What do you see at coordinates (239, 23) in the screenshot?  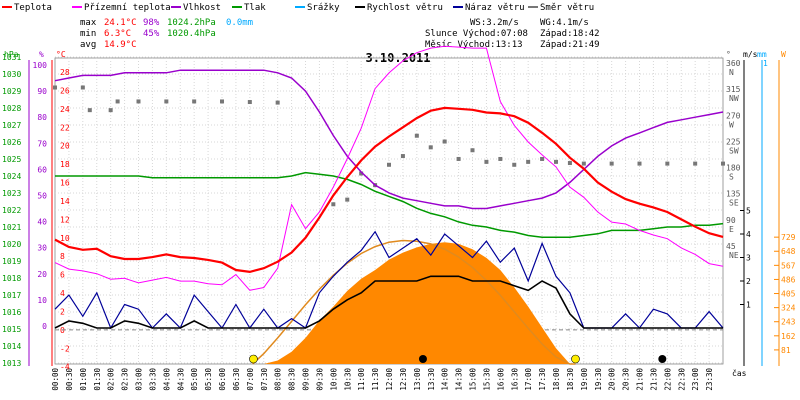 I see `rain-total: 0.0mm` at bounding box center [239, 23].